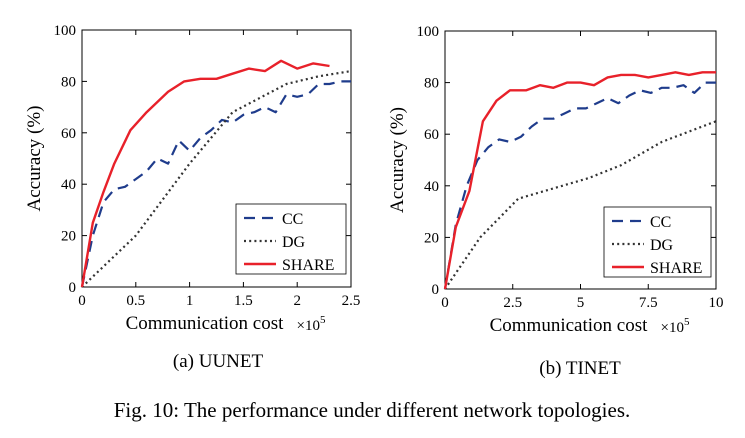 This screenshot has width=745, height=438. What do you see at coordinates (581, 303) in the screenshot?
I see `x-tick-label: 5` at bounding box center [581, 303].